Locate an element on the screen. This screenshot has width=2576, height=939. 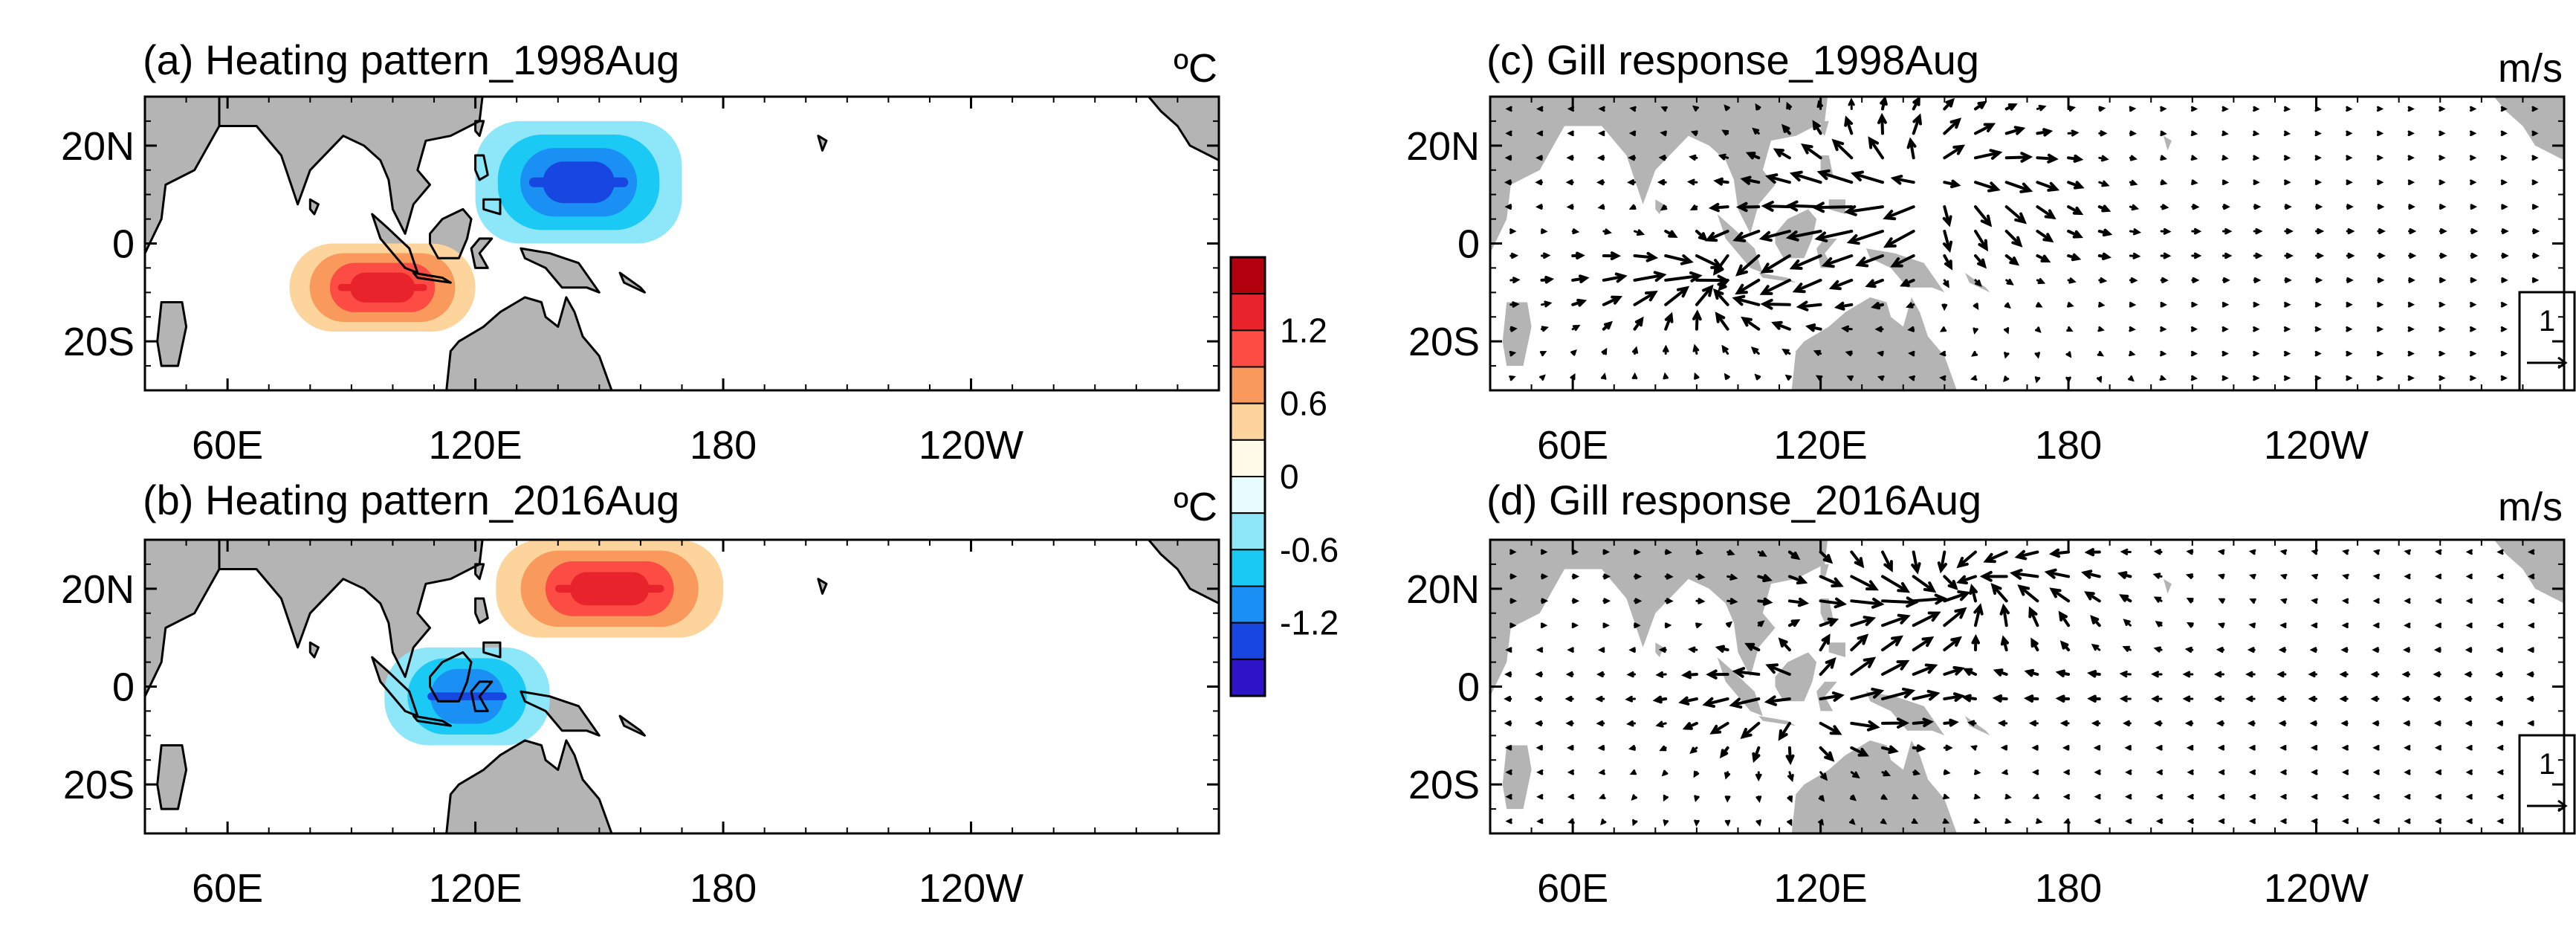
colorbar-swatch is located at coordinates (1248, 495).